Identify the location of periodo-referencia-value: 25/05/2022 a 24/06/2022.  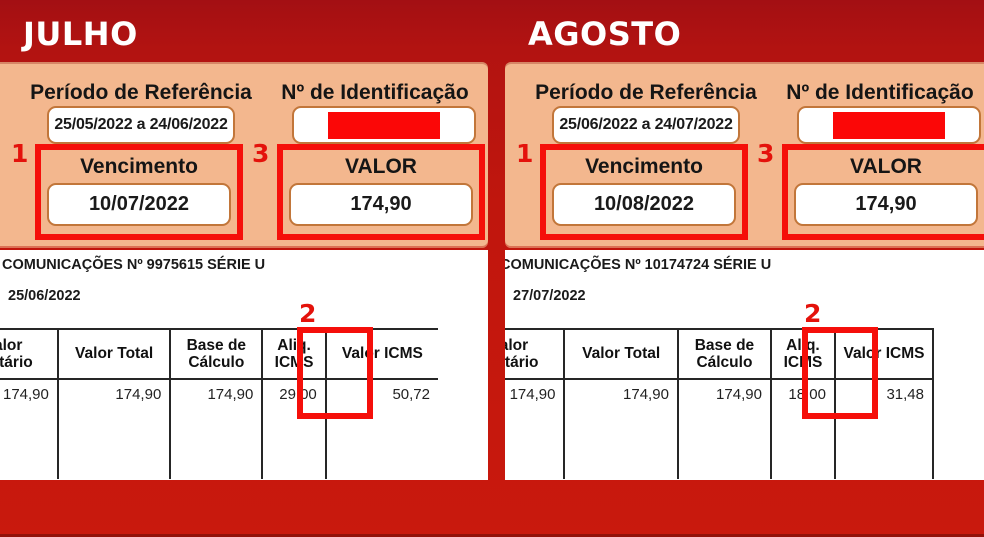
(141, 125).